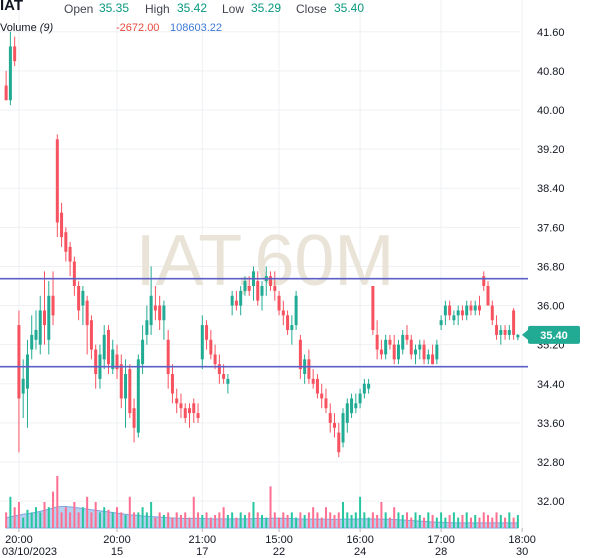 Image resolution: width=600 pixels, height=558 pixels. Describe the element at coordinates (192, 8) in the screenshot. I see `high-value: 35.42` at that location.